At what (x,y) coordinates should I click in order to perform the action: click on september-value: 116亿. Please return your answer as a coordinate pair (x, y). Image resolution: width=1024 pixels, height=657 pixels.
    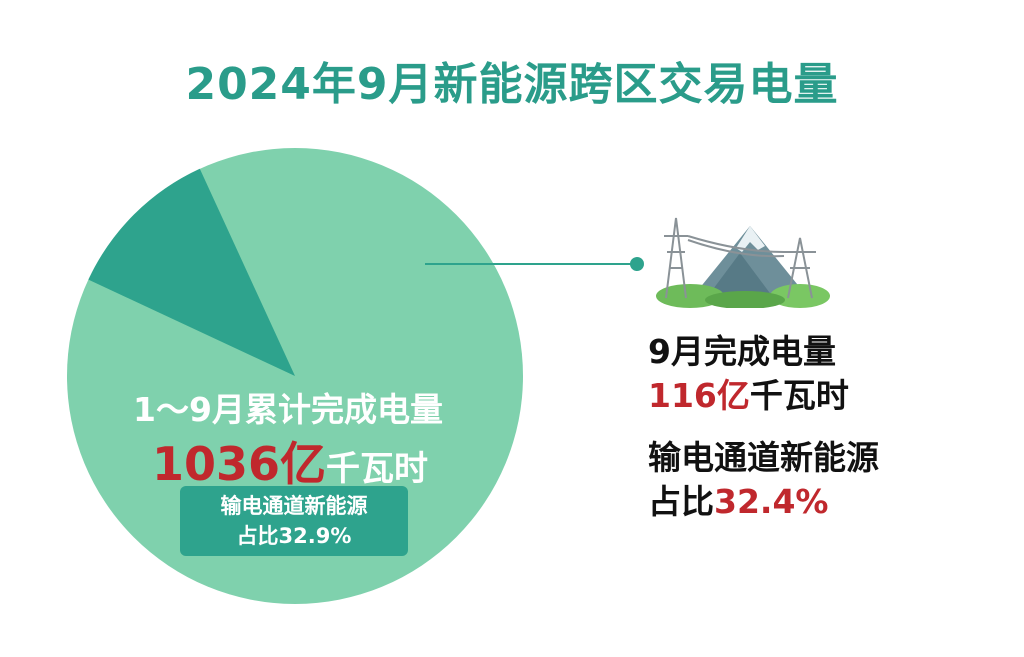
    Looking at the image, I should click on (699, 395).